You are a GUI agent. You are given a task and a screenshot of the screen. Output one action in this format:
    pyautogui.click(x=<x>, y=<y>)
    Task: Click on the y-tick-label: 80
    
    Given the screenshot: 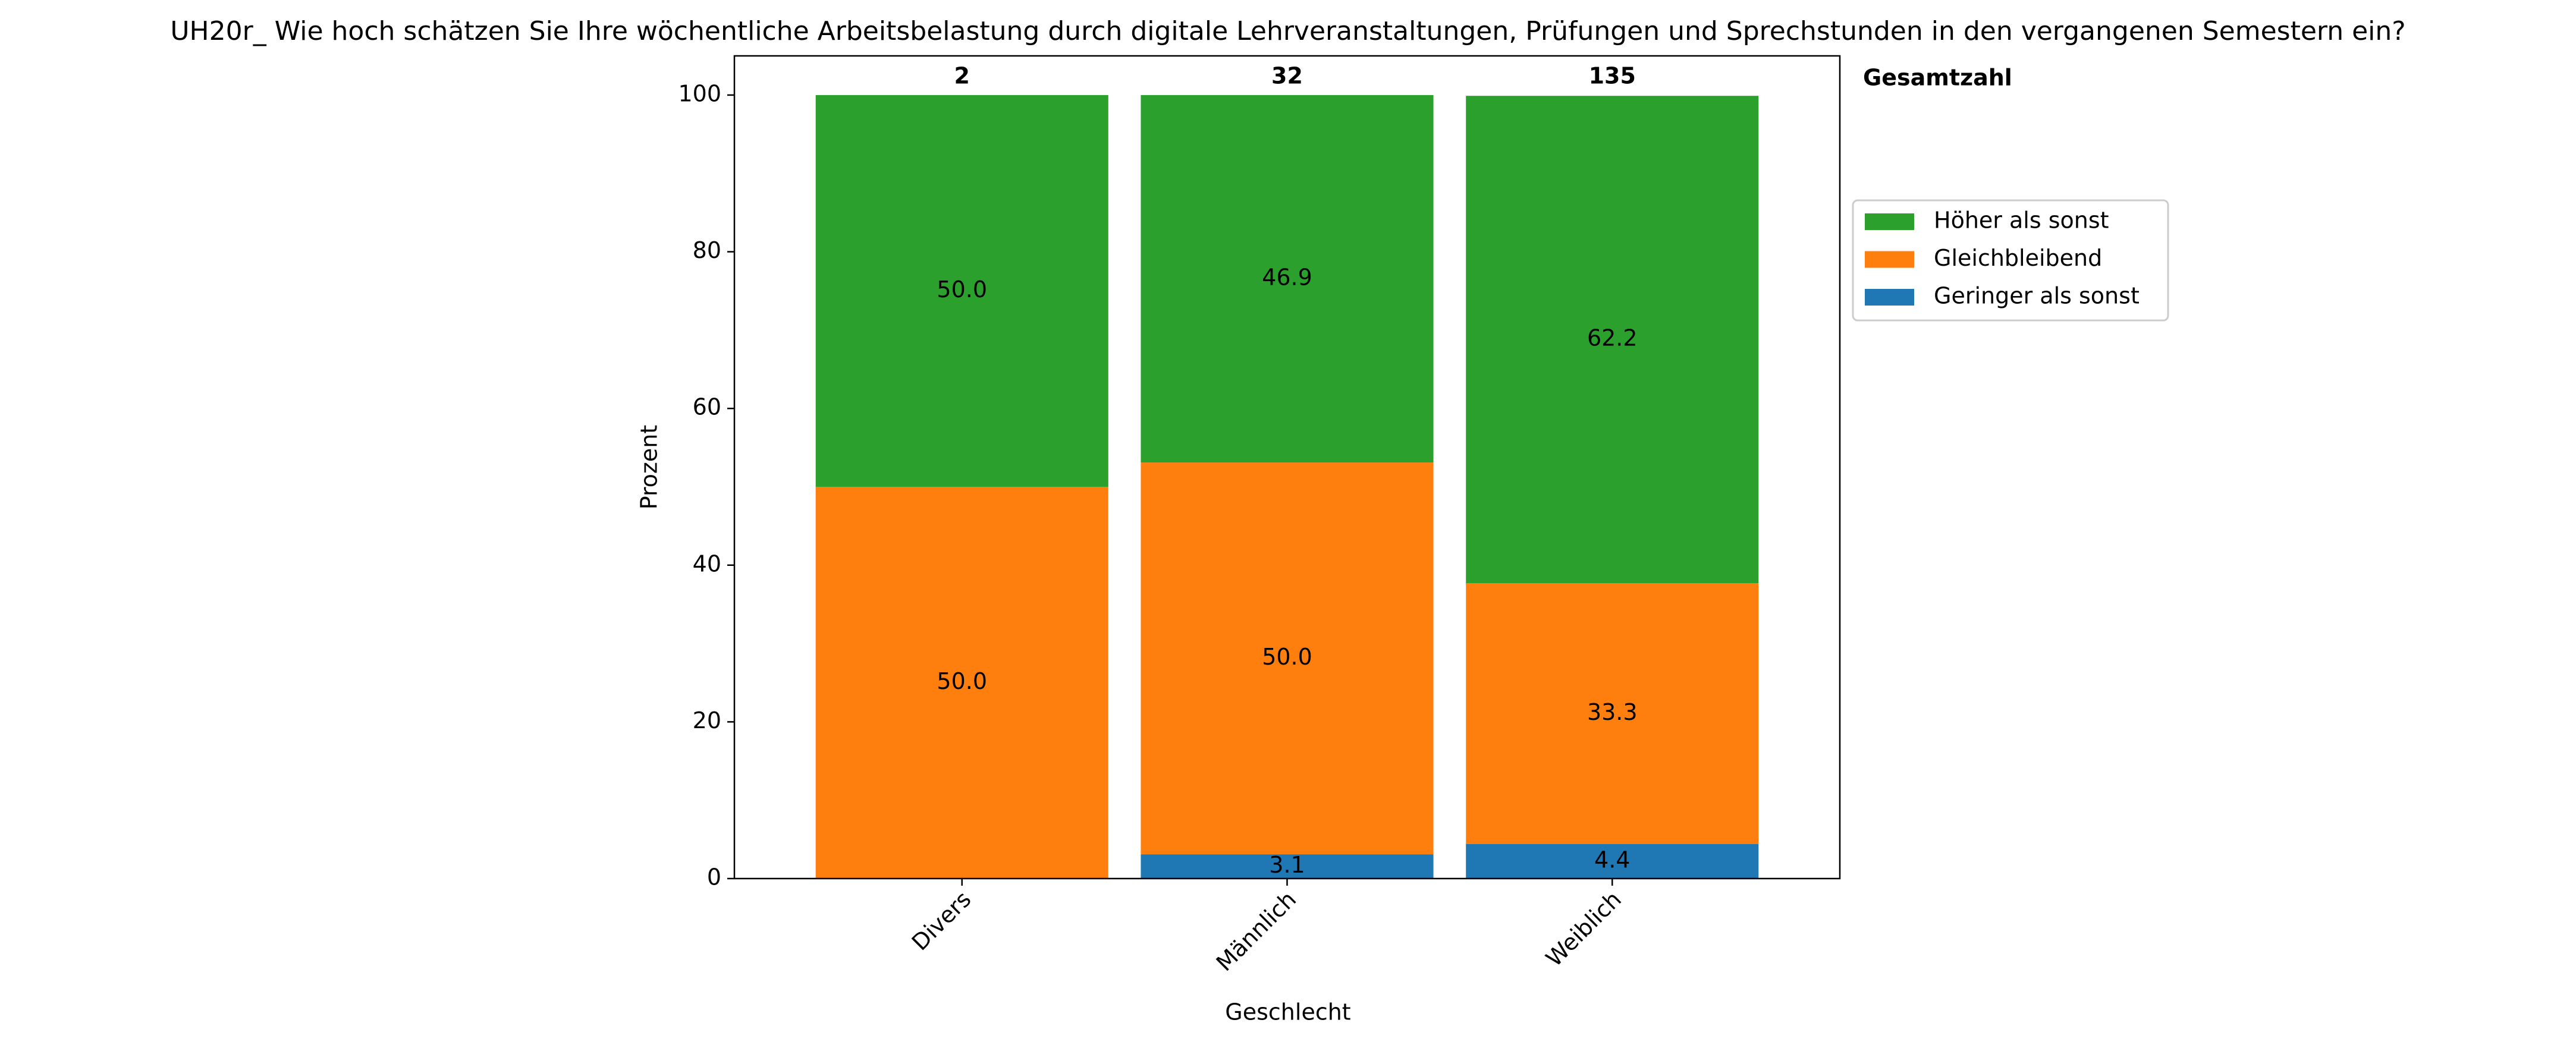 What is the action you would take?
    pyautogui.click(x=707, y=250)
    